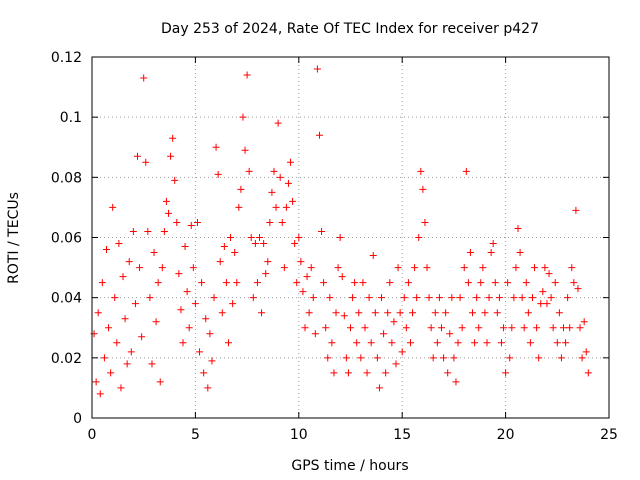 Image resolution: width=640 pixels, height=480 pixels. I want to click on y-axis-label: ROTI / TECUs, so click(14, 238).